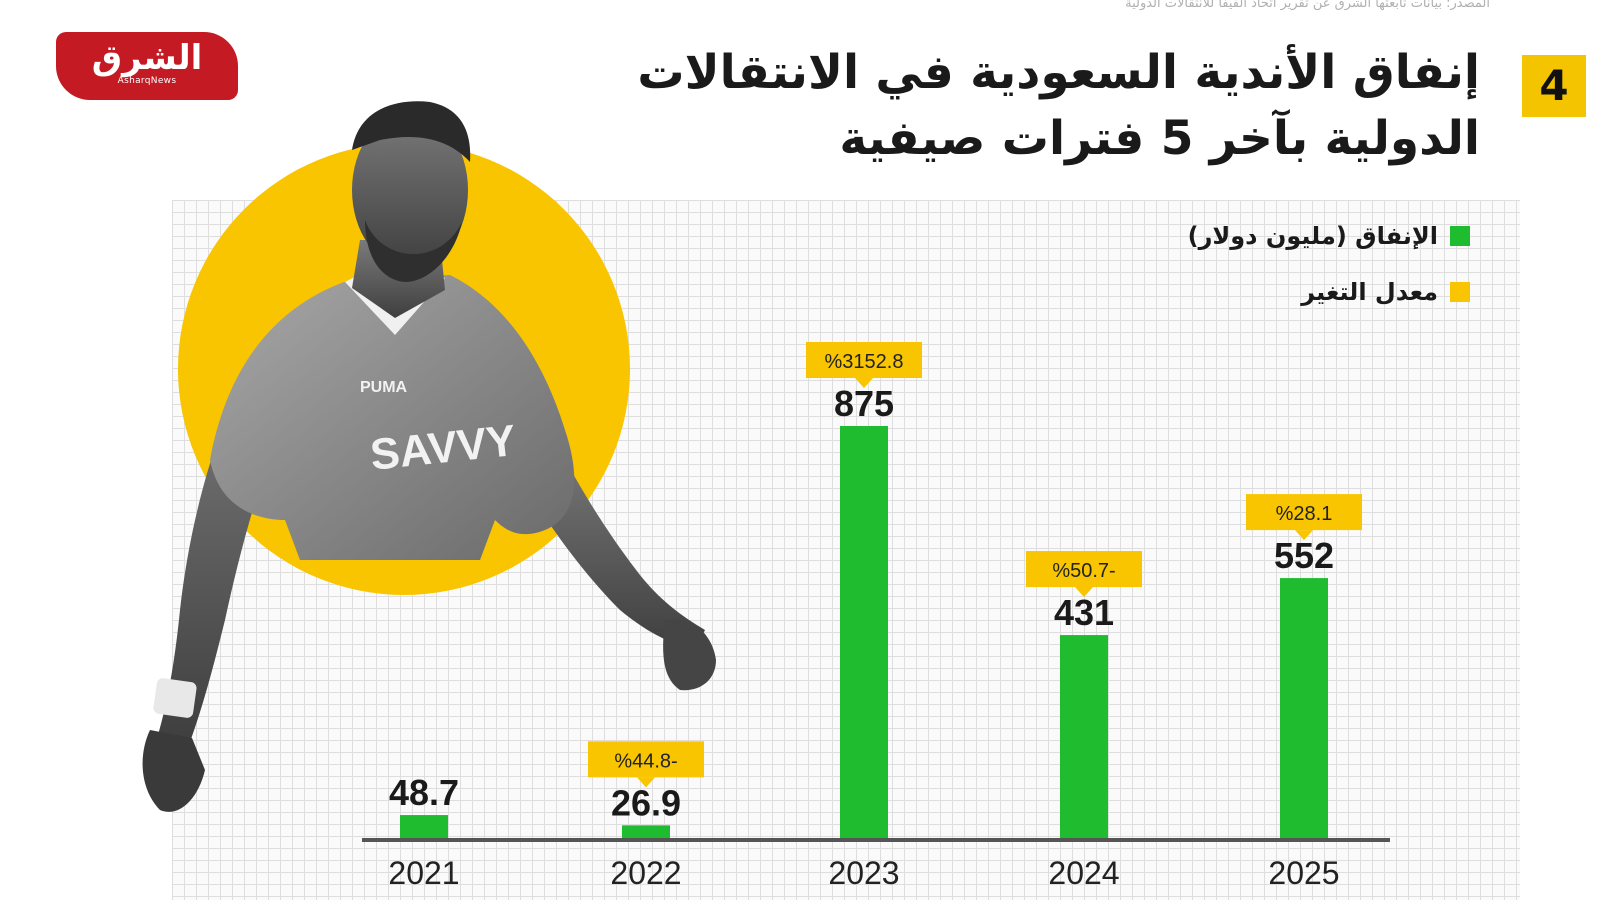 Image resolution: width=1600 pixels, height=900 pixels. I want to click on brand-logo-arabic: الشرق, so click(147, 58).